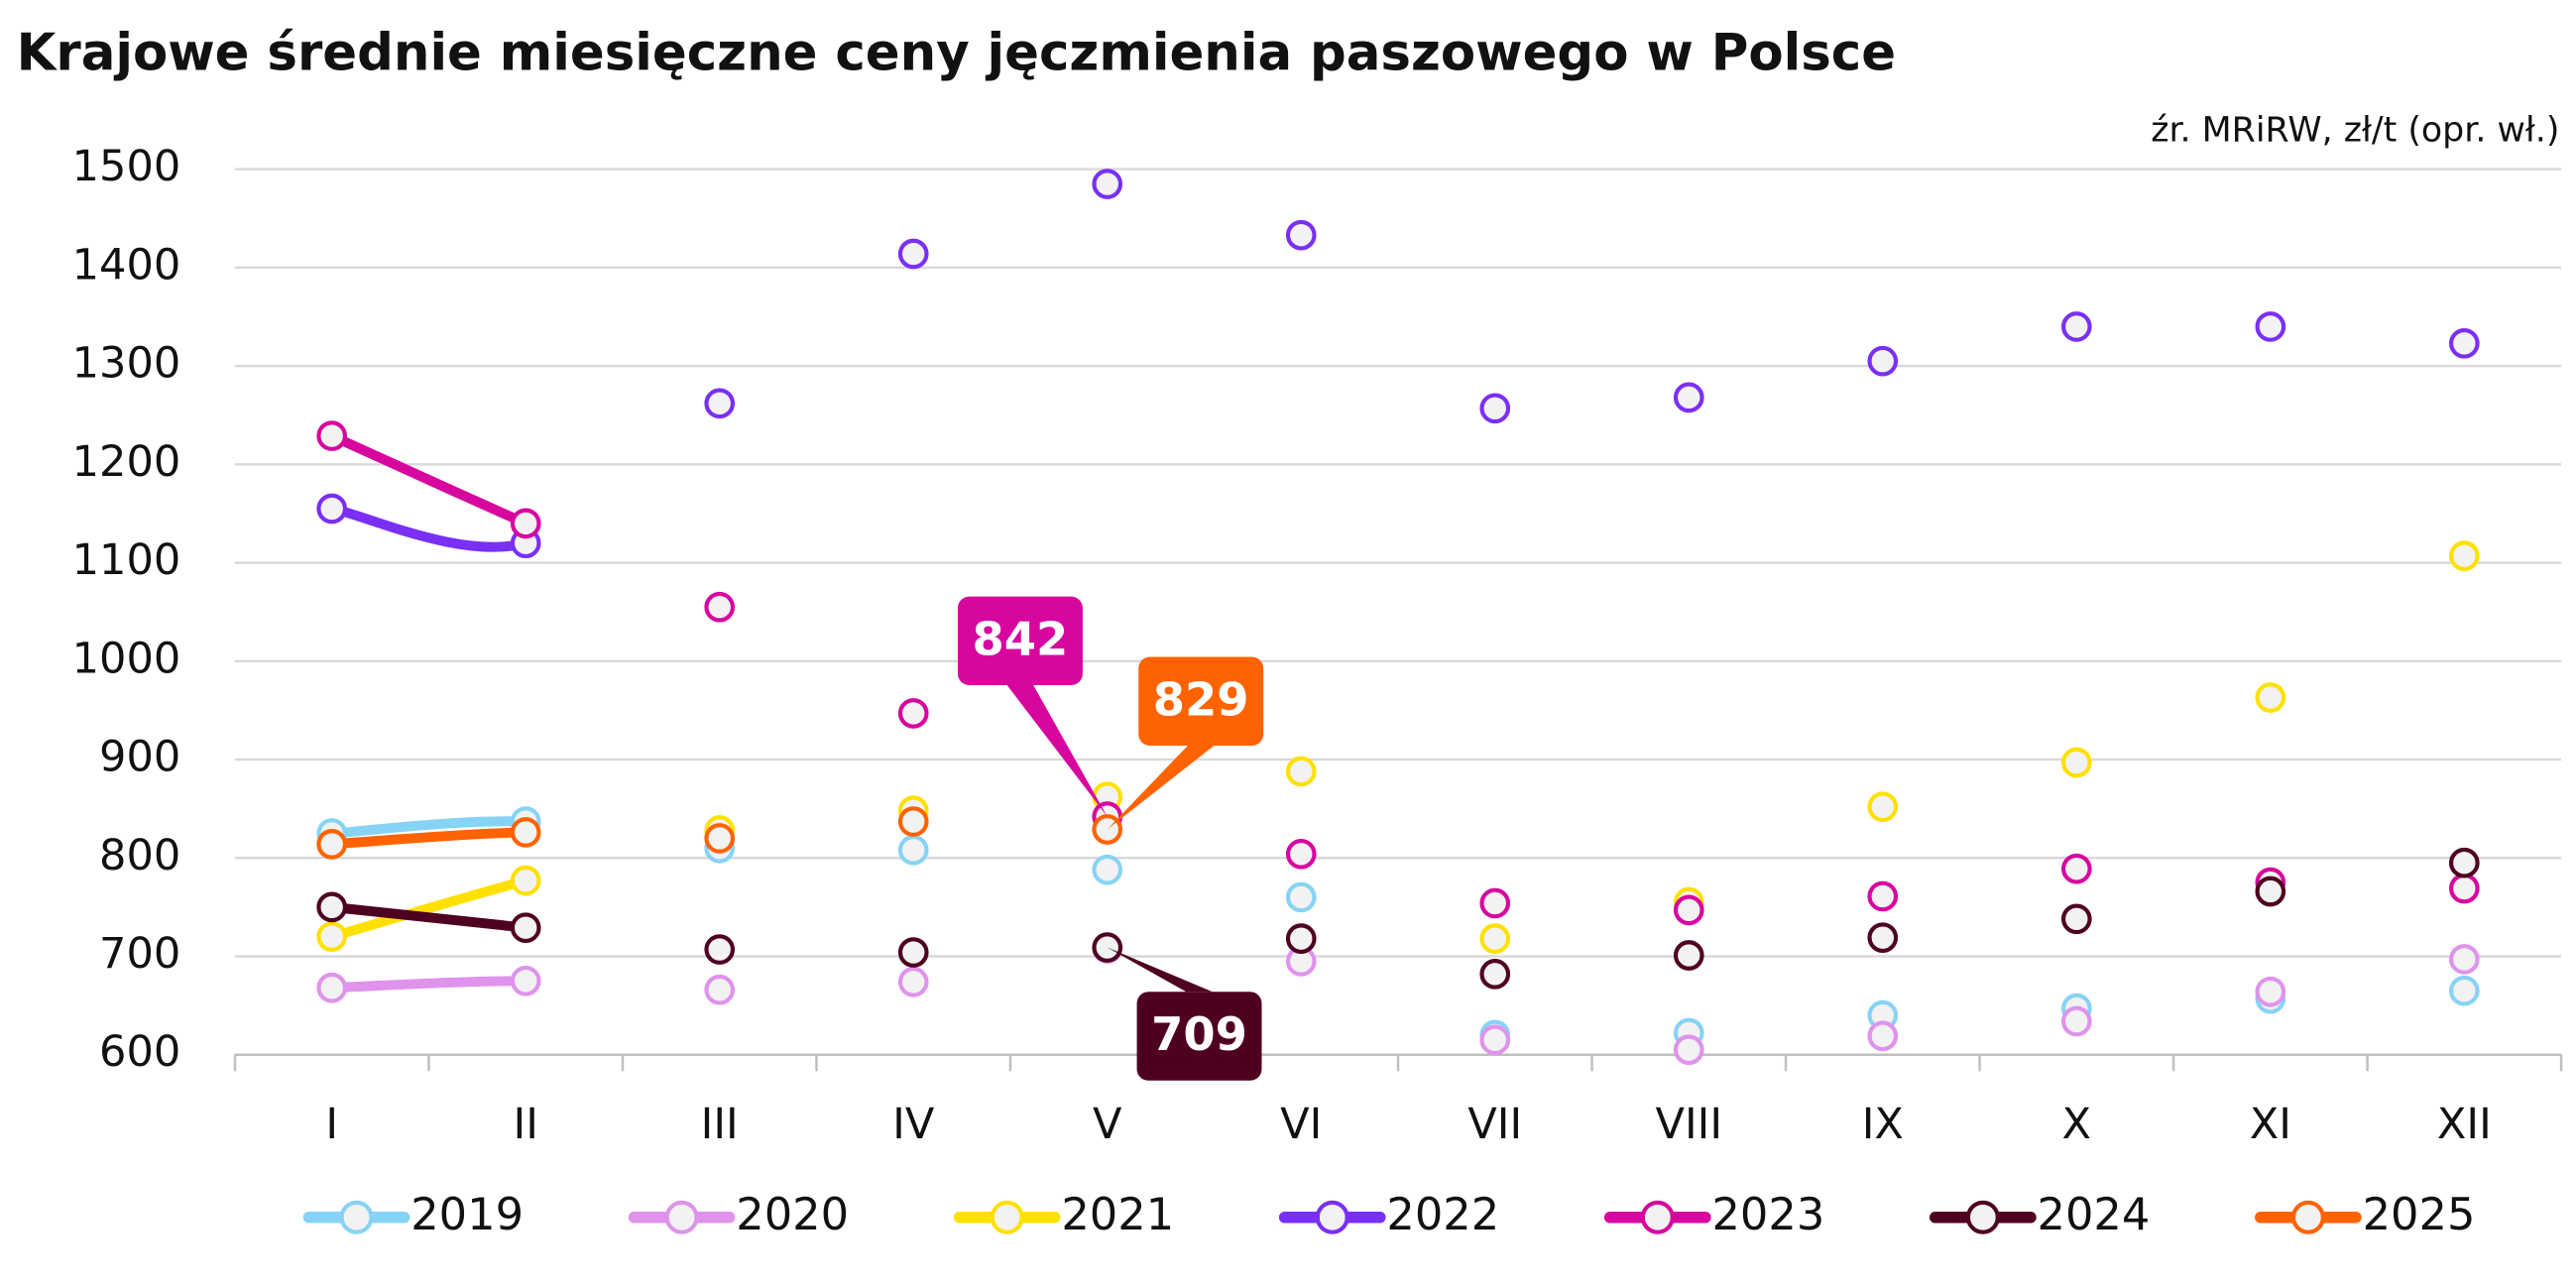 This screenshot has height=1288, width=2576. What do you see at coordinates (526, 1124) in the screenshot?
I see `x-tick-label: II` at bounding box center [526, 1124].